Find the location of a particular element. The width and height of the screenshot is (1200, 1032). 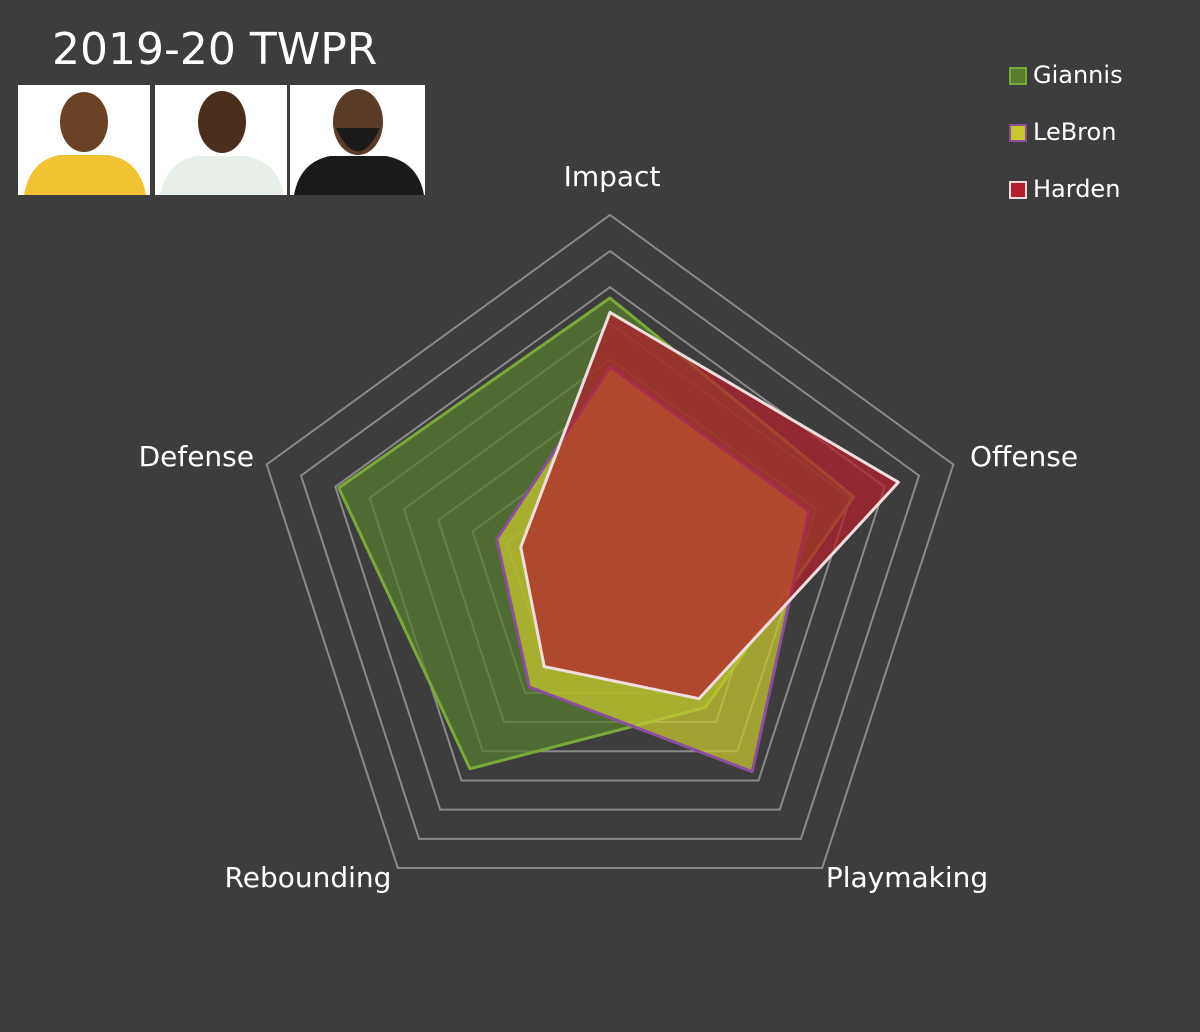

series-area is located at coordinates (709, 505).